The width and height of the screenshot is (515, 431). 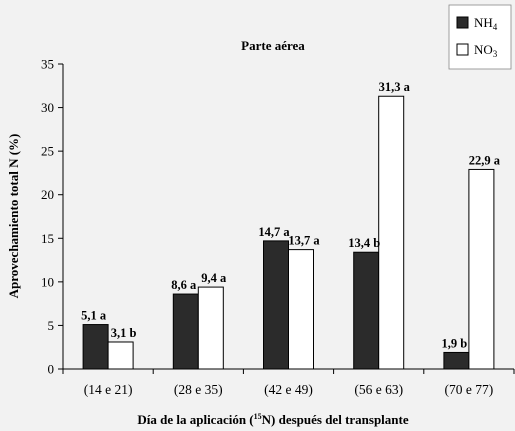 What do you see at coordinates (462, 22) in the screenshot?
I see `legend-swatch-nh4` at bounding box center [462, 22].